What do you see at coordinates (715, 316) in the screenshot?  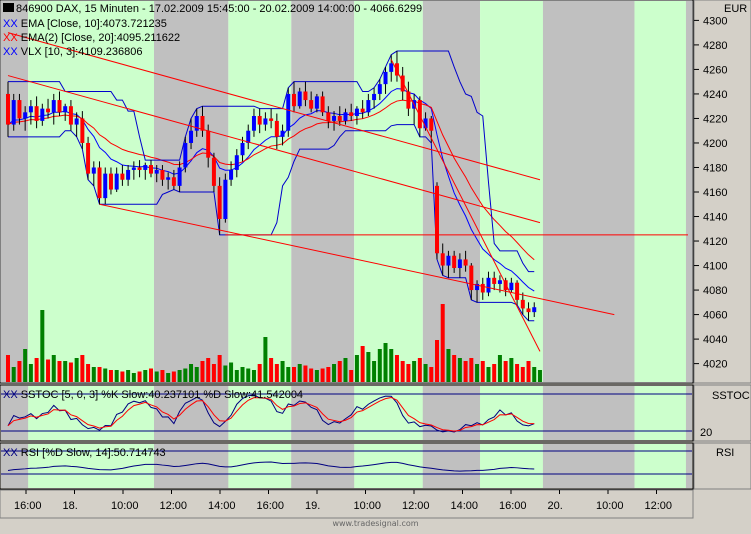 I see `price-tick-label: 4060` at bounding box center [715, 316].